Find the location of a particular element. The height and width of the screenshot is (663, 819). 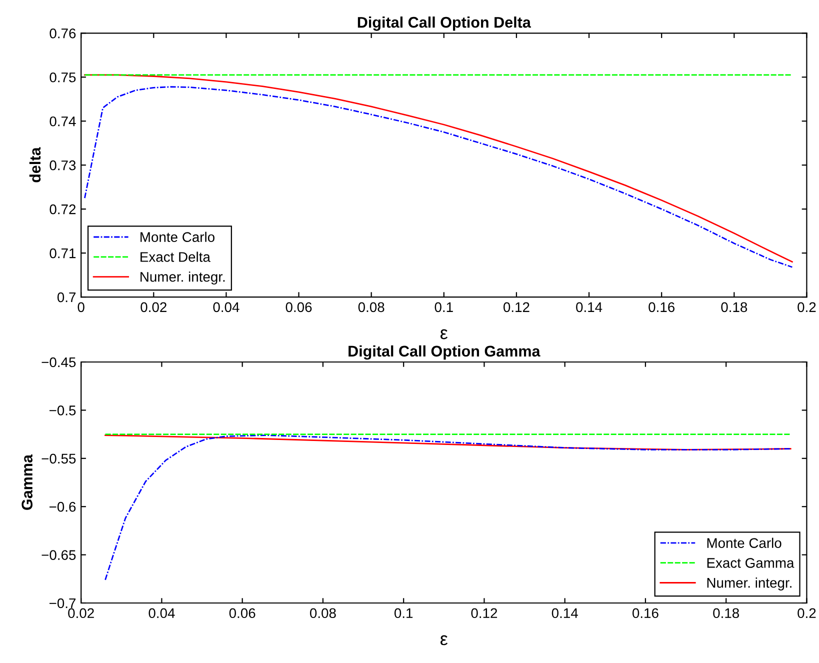

y-tick-label: −0.65 is located at coordinates (59, 555).